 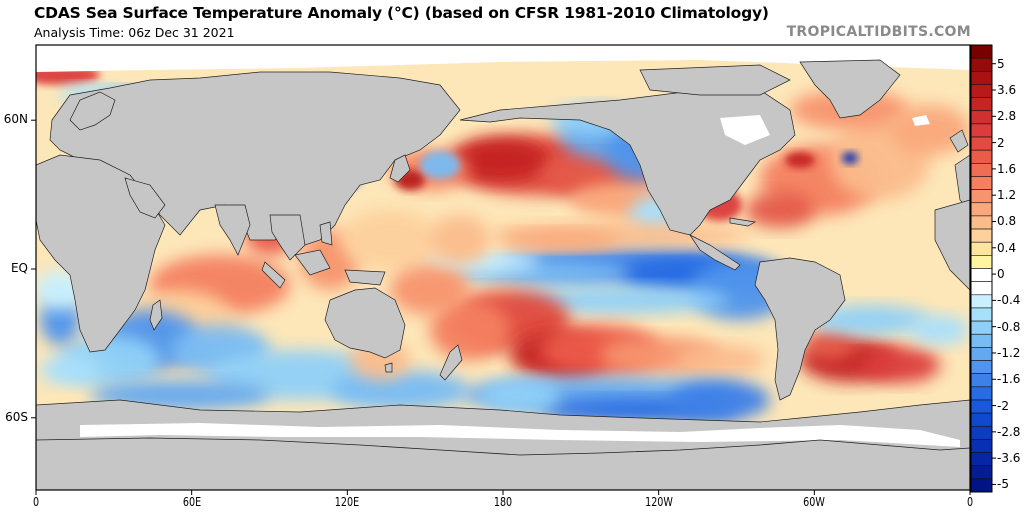 What do you see at coordinates (451, 362) in the screenshot?
I see `new-zealand-landmass` at bounding box center [451, 362].